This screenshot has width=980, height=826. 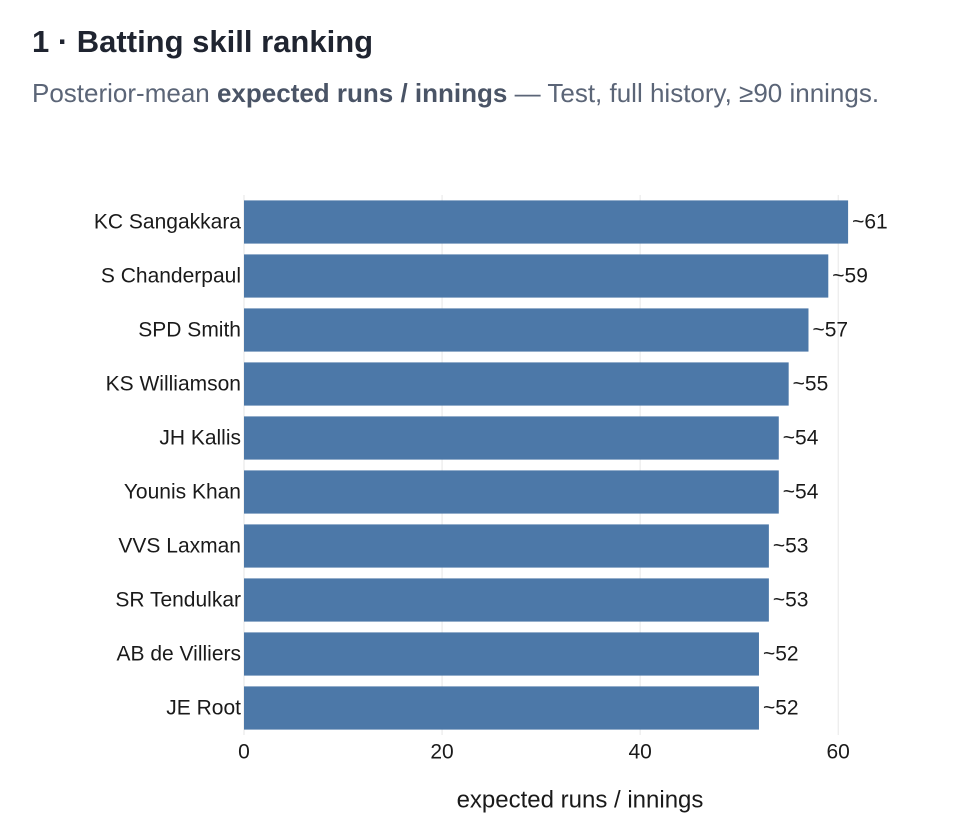 I want to click on y-tick-label: S Chanderpaul, so click(x=171, y=276).